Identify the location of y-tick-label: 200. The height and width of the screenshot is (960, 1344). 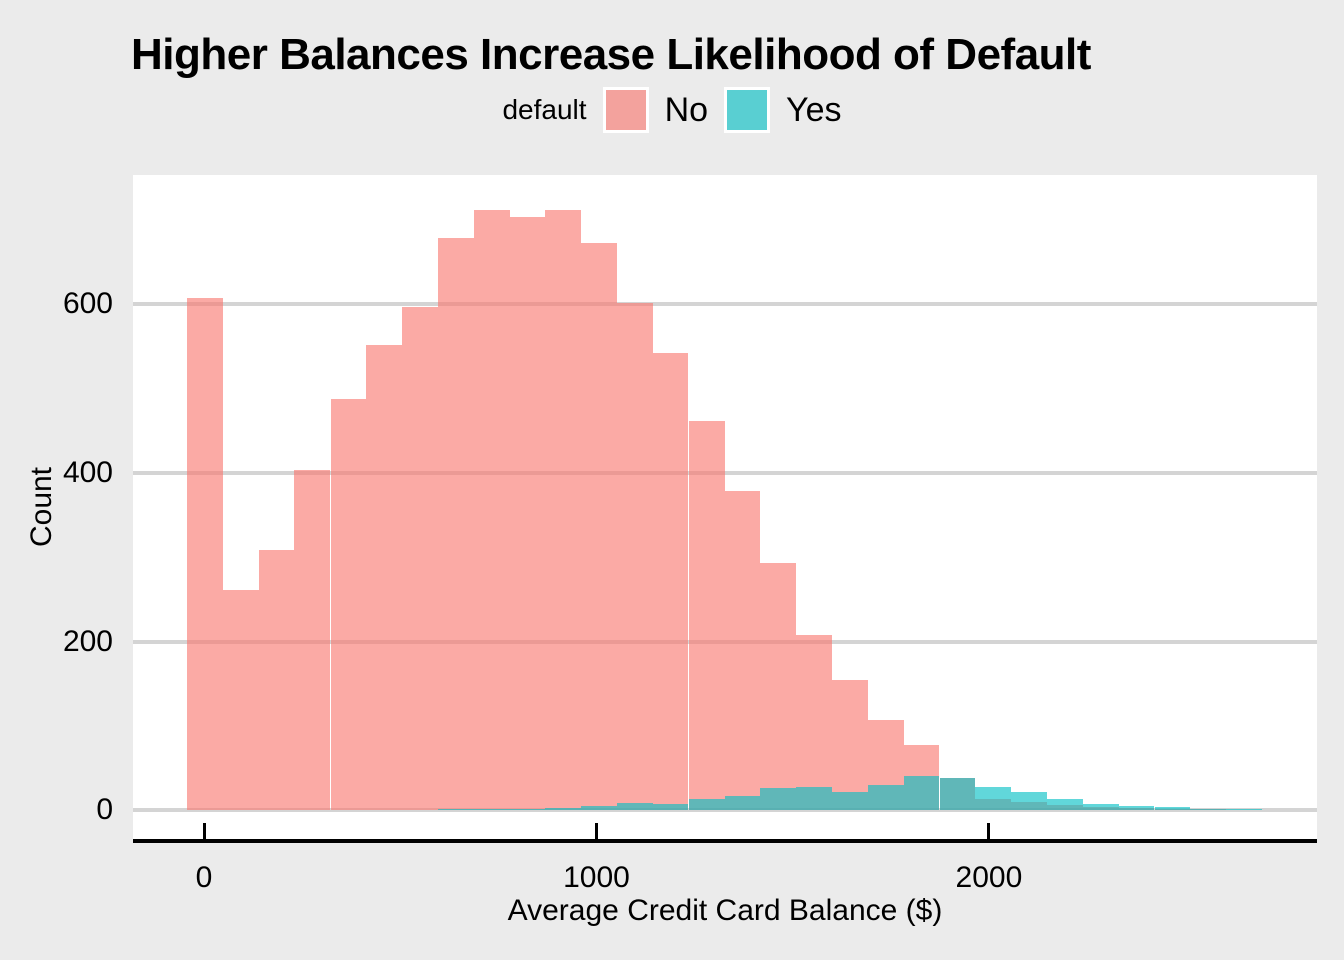
(87, 641).